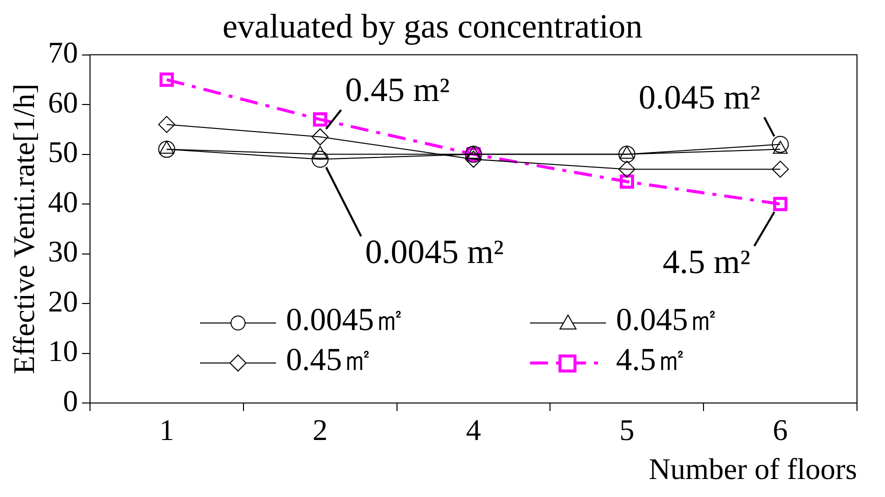 Image resolution: width=885 pixels, height=497 pixels. What do you see at coordinates (346, 319) in the screenshot?
I see `legend-label: 0.0045㎡` at bounding box center [346, 319].